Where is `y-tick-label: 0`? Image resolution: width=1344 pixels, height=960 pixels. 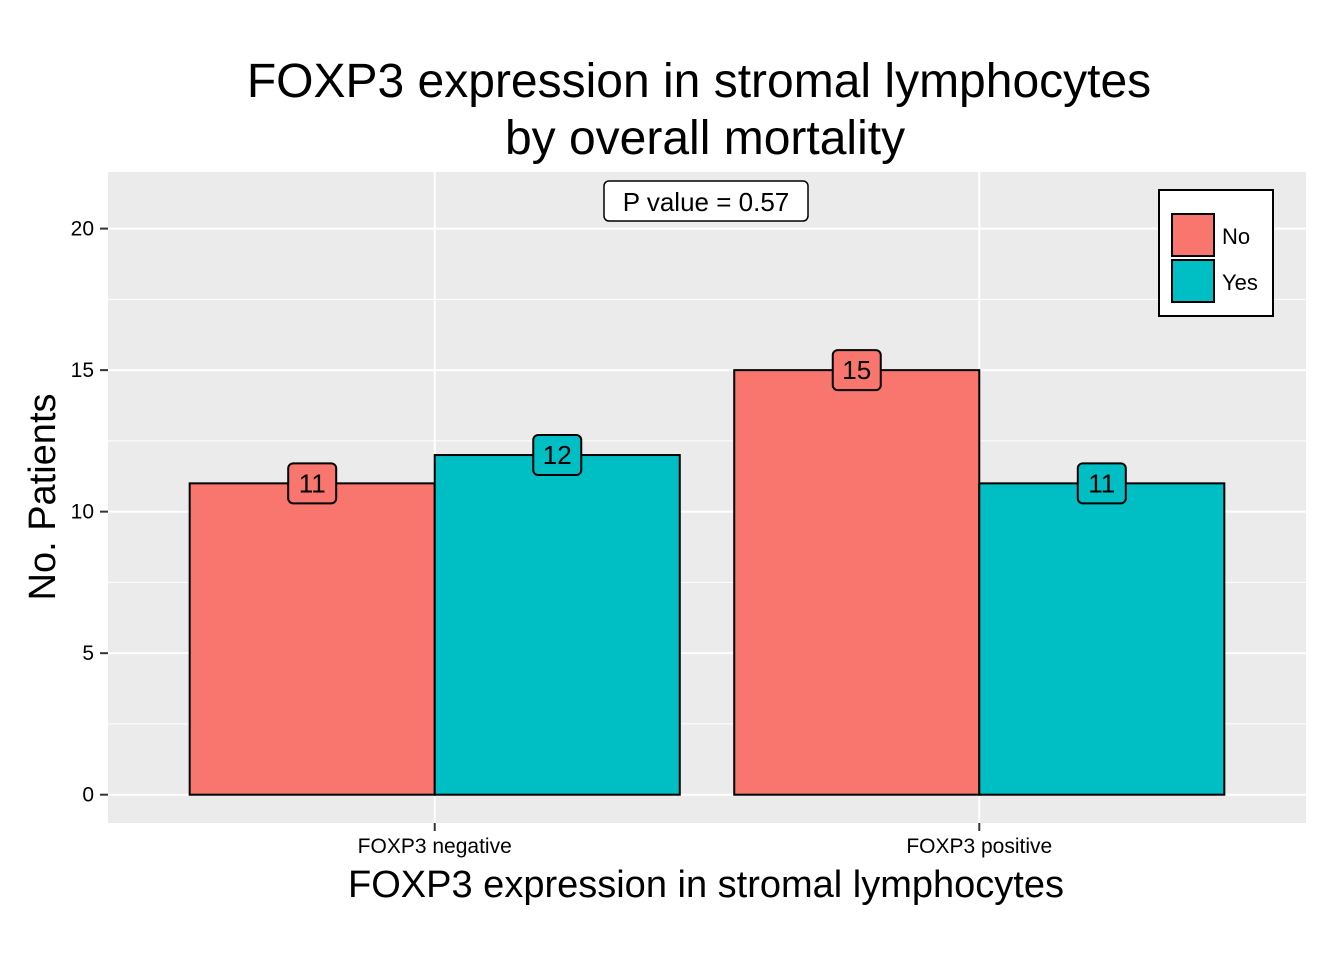 y-tick-label: 0 is located at coordinates (88, 795).